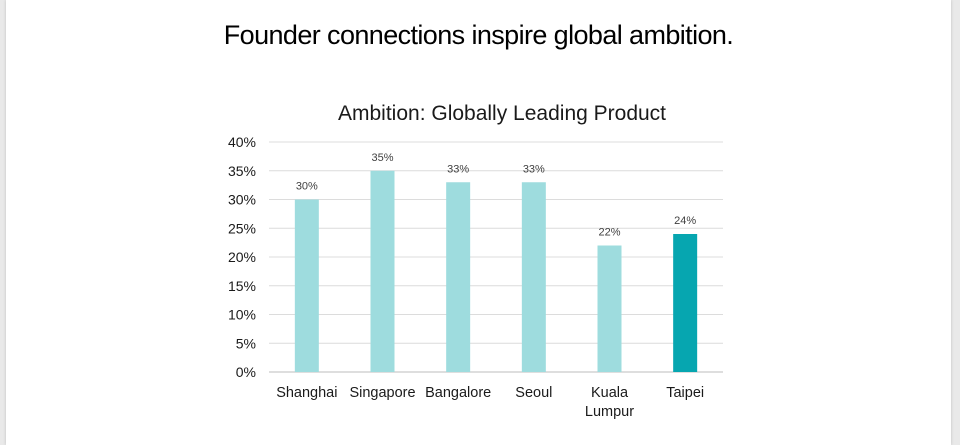  What do you see at coordinates (306, 285) in the screenshot?
I see `bar-shanghai` at bounding box center [306, 285].